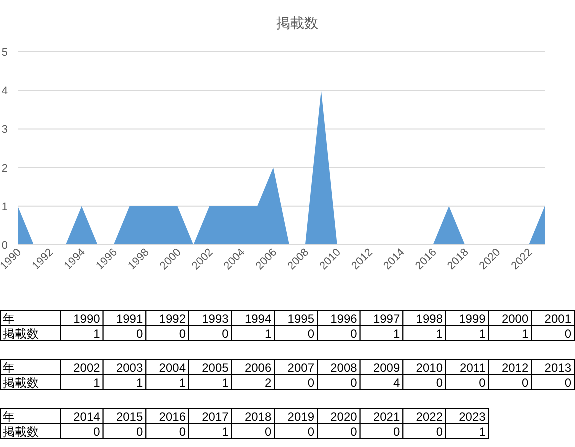 Image resolution: width=575 pixels, height=447 pixels. Describe the element at coordinates (301, 417) in the screenshot. I see `x-tick-label: 2019` at that location.